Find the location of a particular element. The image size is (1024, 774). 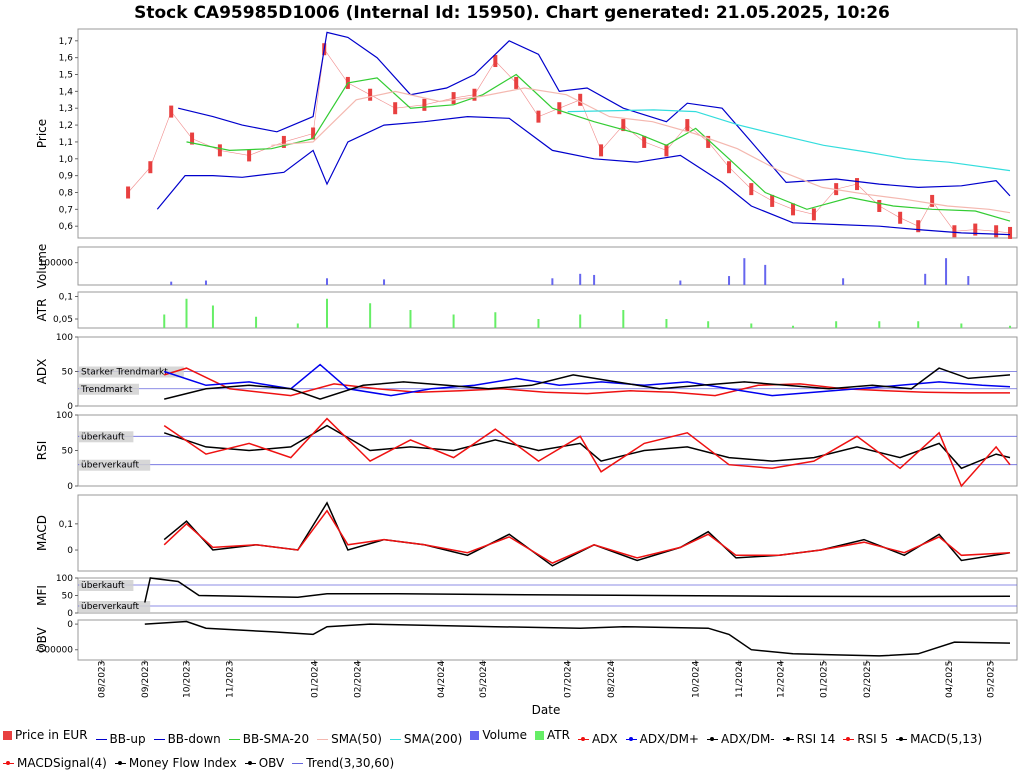

legend-label: BB-SMA-20 is located at coordinates (276, 739).